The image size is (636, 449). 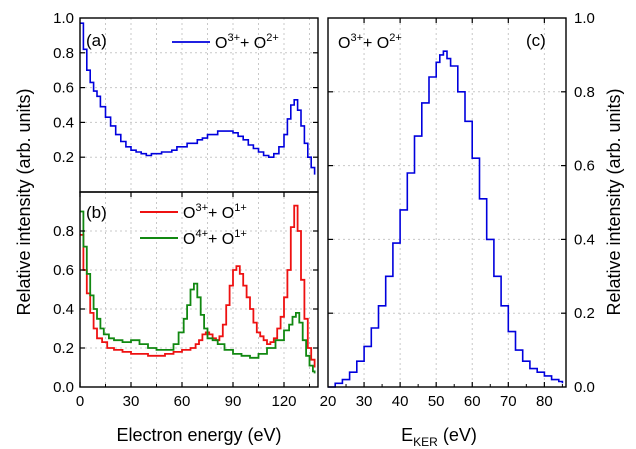 I want to click on legend-label: O3++ O1+, so click(x=215, y=212).